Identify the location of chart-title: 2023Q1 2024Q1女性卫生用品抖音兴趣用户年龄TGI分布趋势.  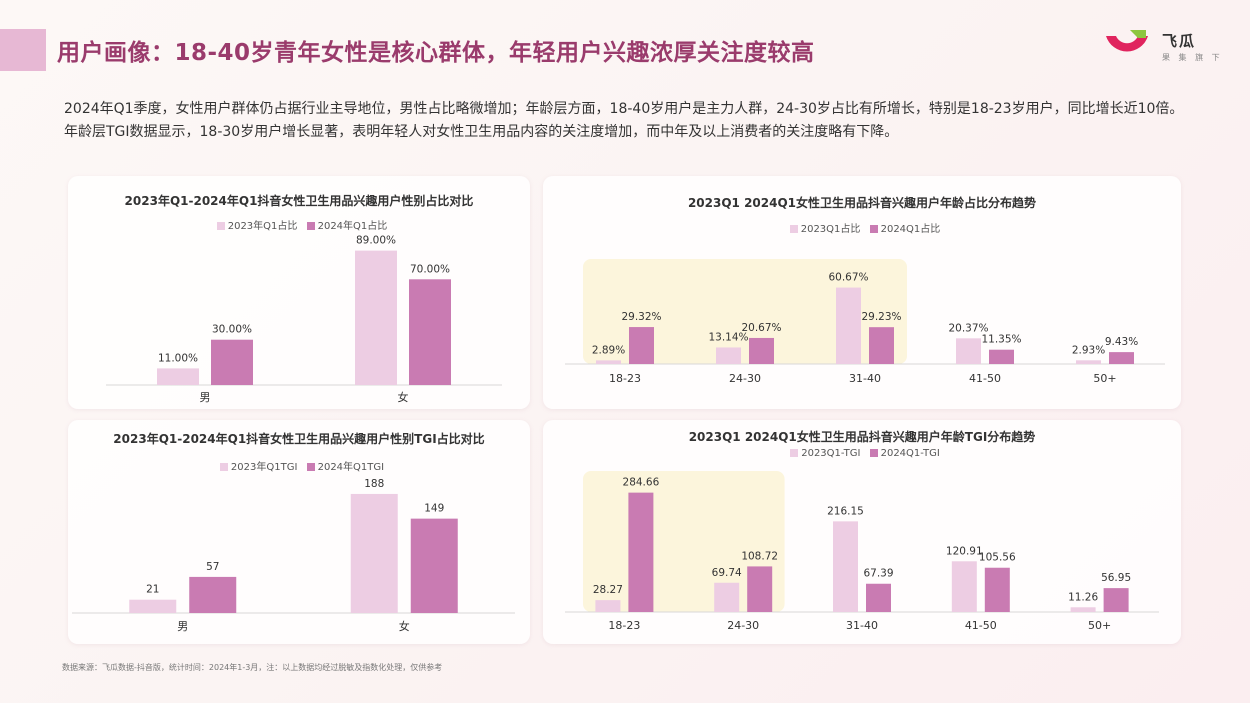
(862, 437).